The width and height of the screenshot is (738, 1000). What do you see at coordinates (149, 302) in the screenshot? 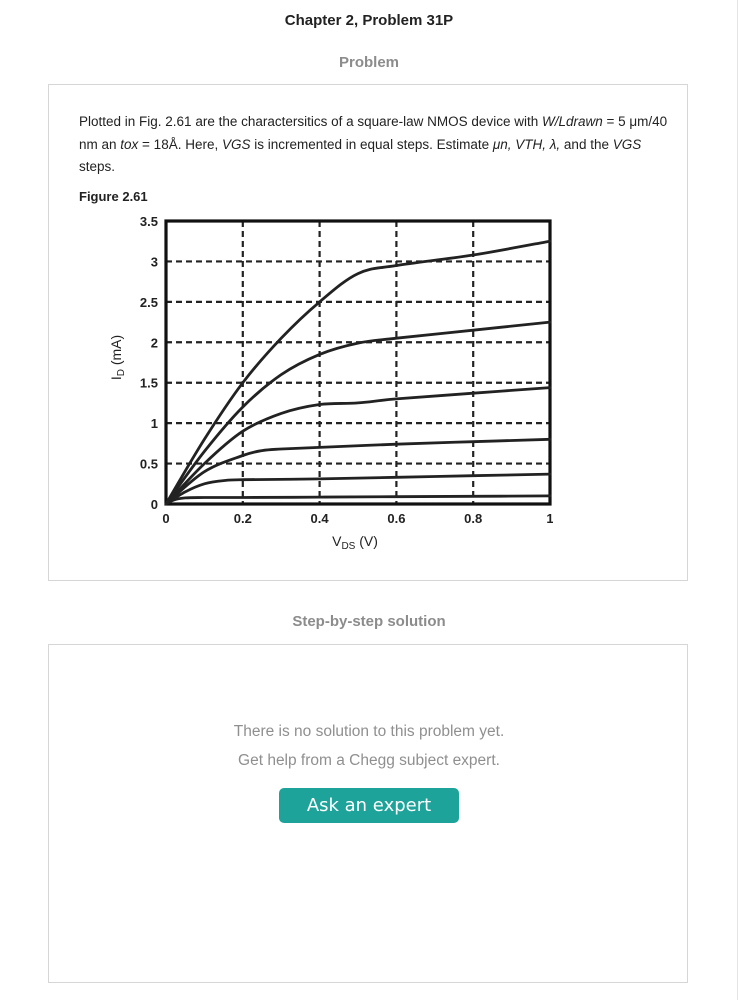
I see `y-tick-label: 2.5` at bounding box center [149, 302].